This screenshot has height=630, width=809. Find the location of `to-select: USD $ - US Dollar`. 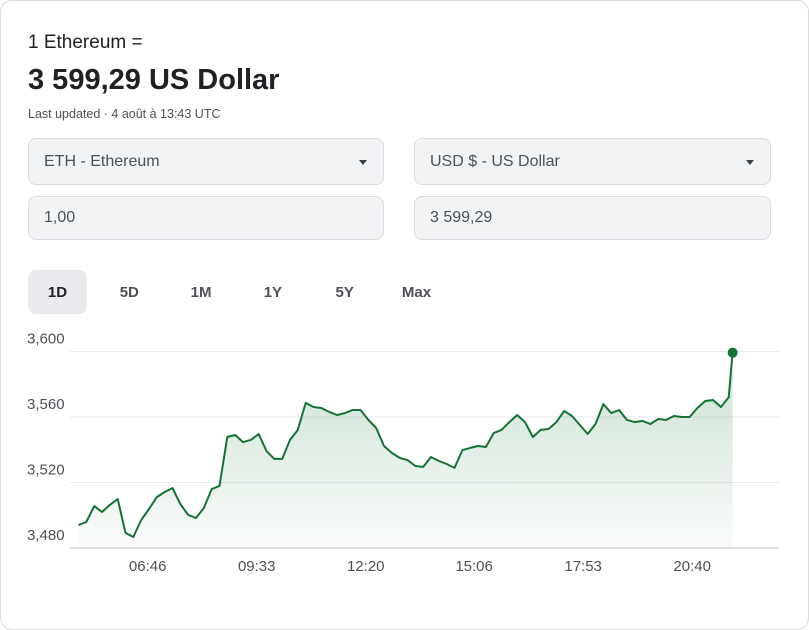

to-select: USD $ - US Dollar is located at coordinates (592, 161).